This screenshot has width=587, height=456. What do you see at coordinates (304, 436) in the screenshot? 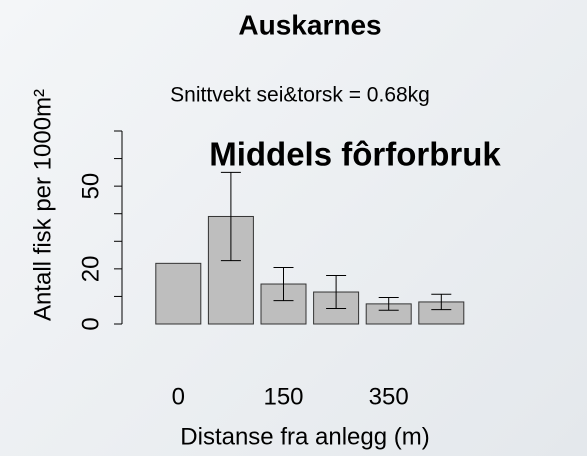
I see `x-axis-title: Distanse fra anlegg (m)` at bounding box center [304, 436].